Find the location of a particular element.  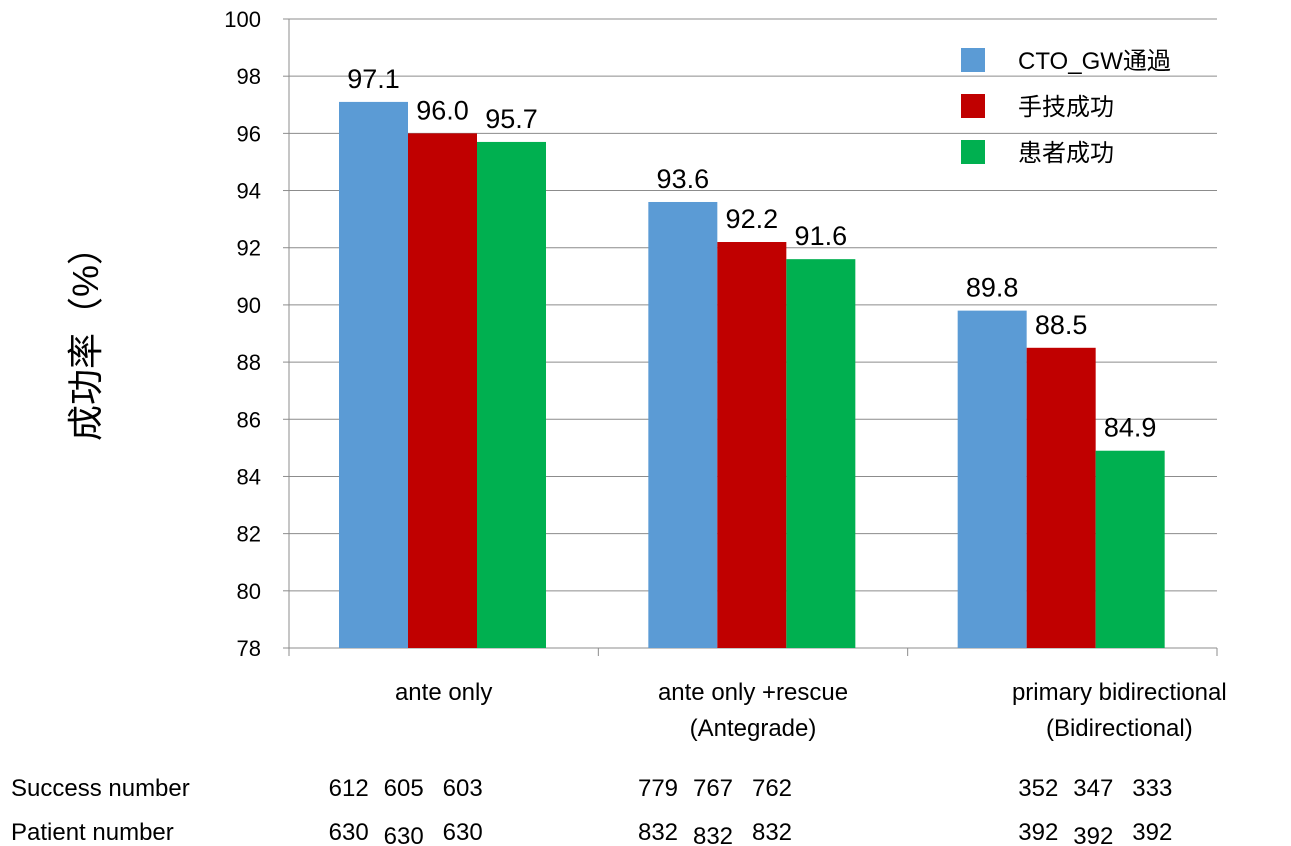

legend-label: 手技成功 is located at coordinates (1066, 107).